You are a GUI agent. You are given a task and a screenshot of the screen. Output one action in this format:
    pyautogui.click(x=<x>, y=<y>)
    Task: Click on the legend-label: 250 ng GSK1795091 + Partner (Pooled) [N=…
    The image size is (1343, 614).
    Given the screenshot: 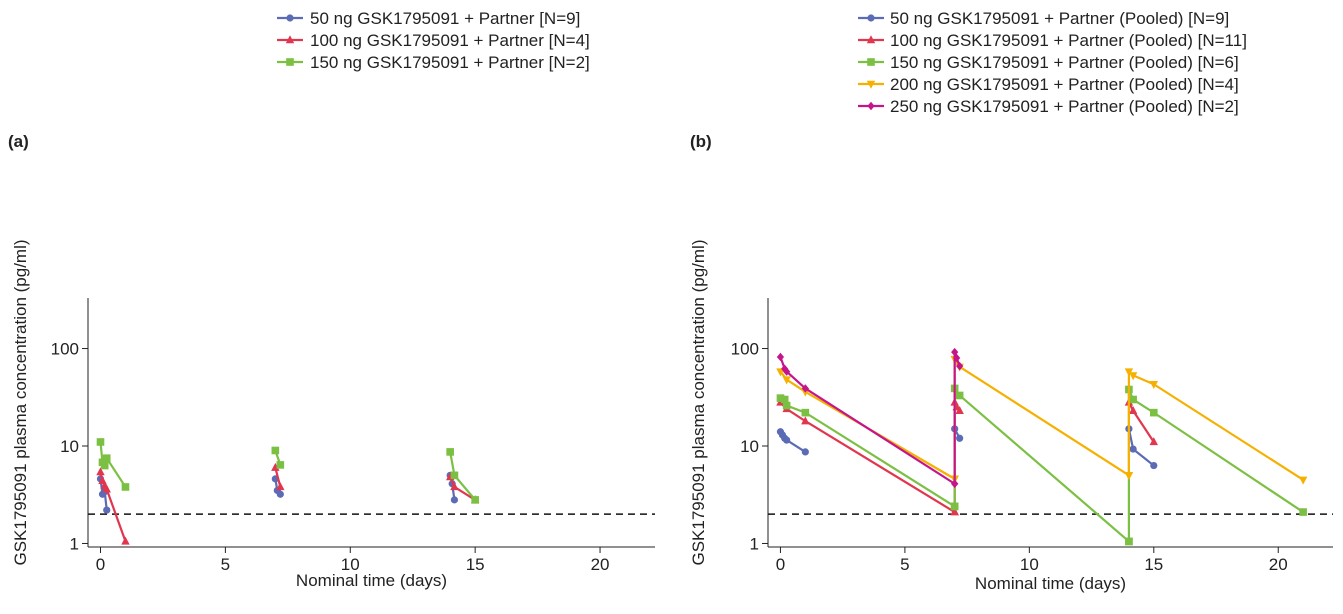 What is the action you would take?
    pyautogui.click(x=1064, y=106)
    